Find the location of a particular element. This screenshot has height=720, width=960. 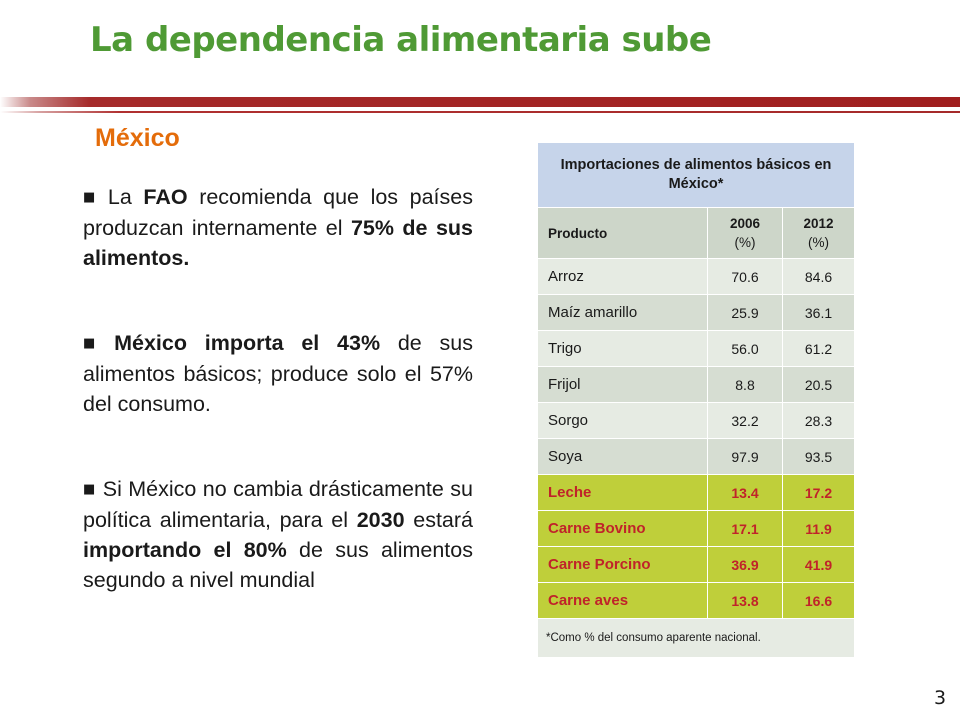

row-product: Soya is located at coordinates (622, 456).